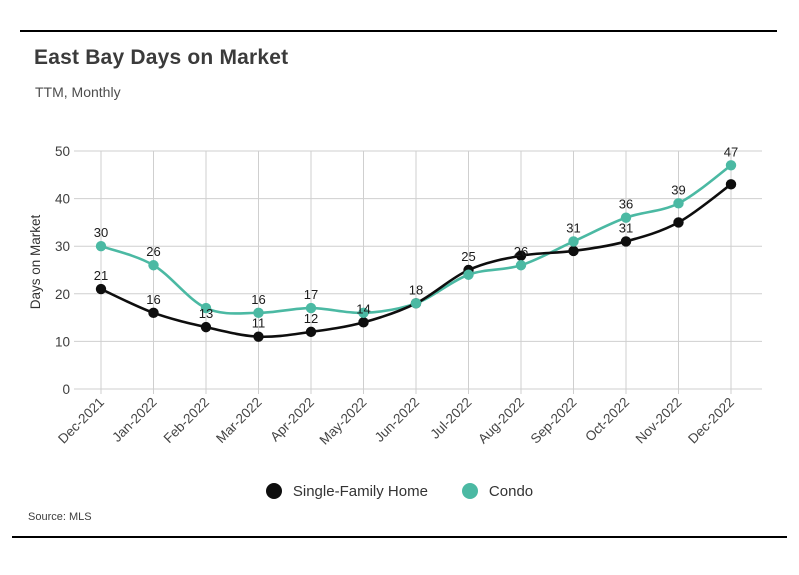  I want to click on x-tick-label: Nov-2022, so click(659, 421).